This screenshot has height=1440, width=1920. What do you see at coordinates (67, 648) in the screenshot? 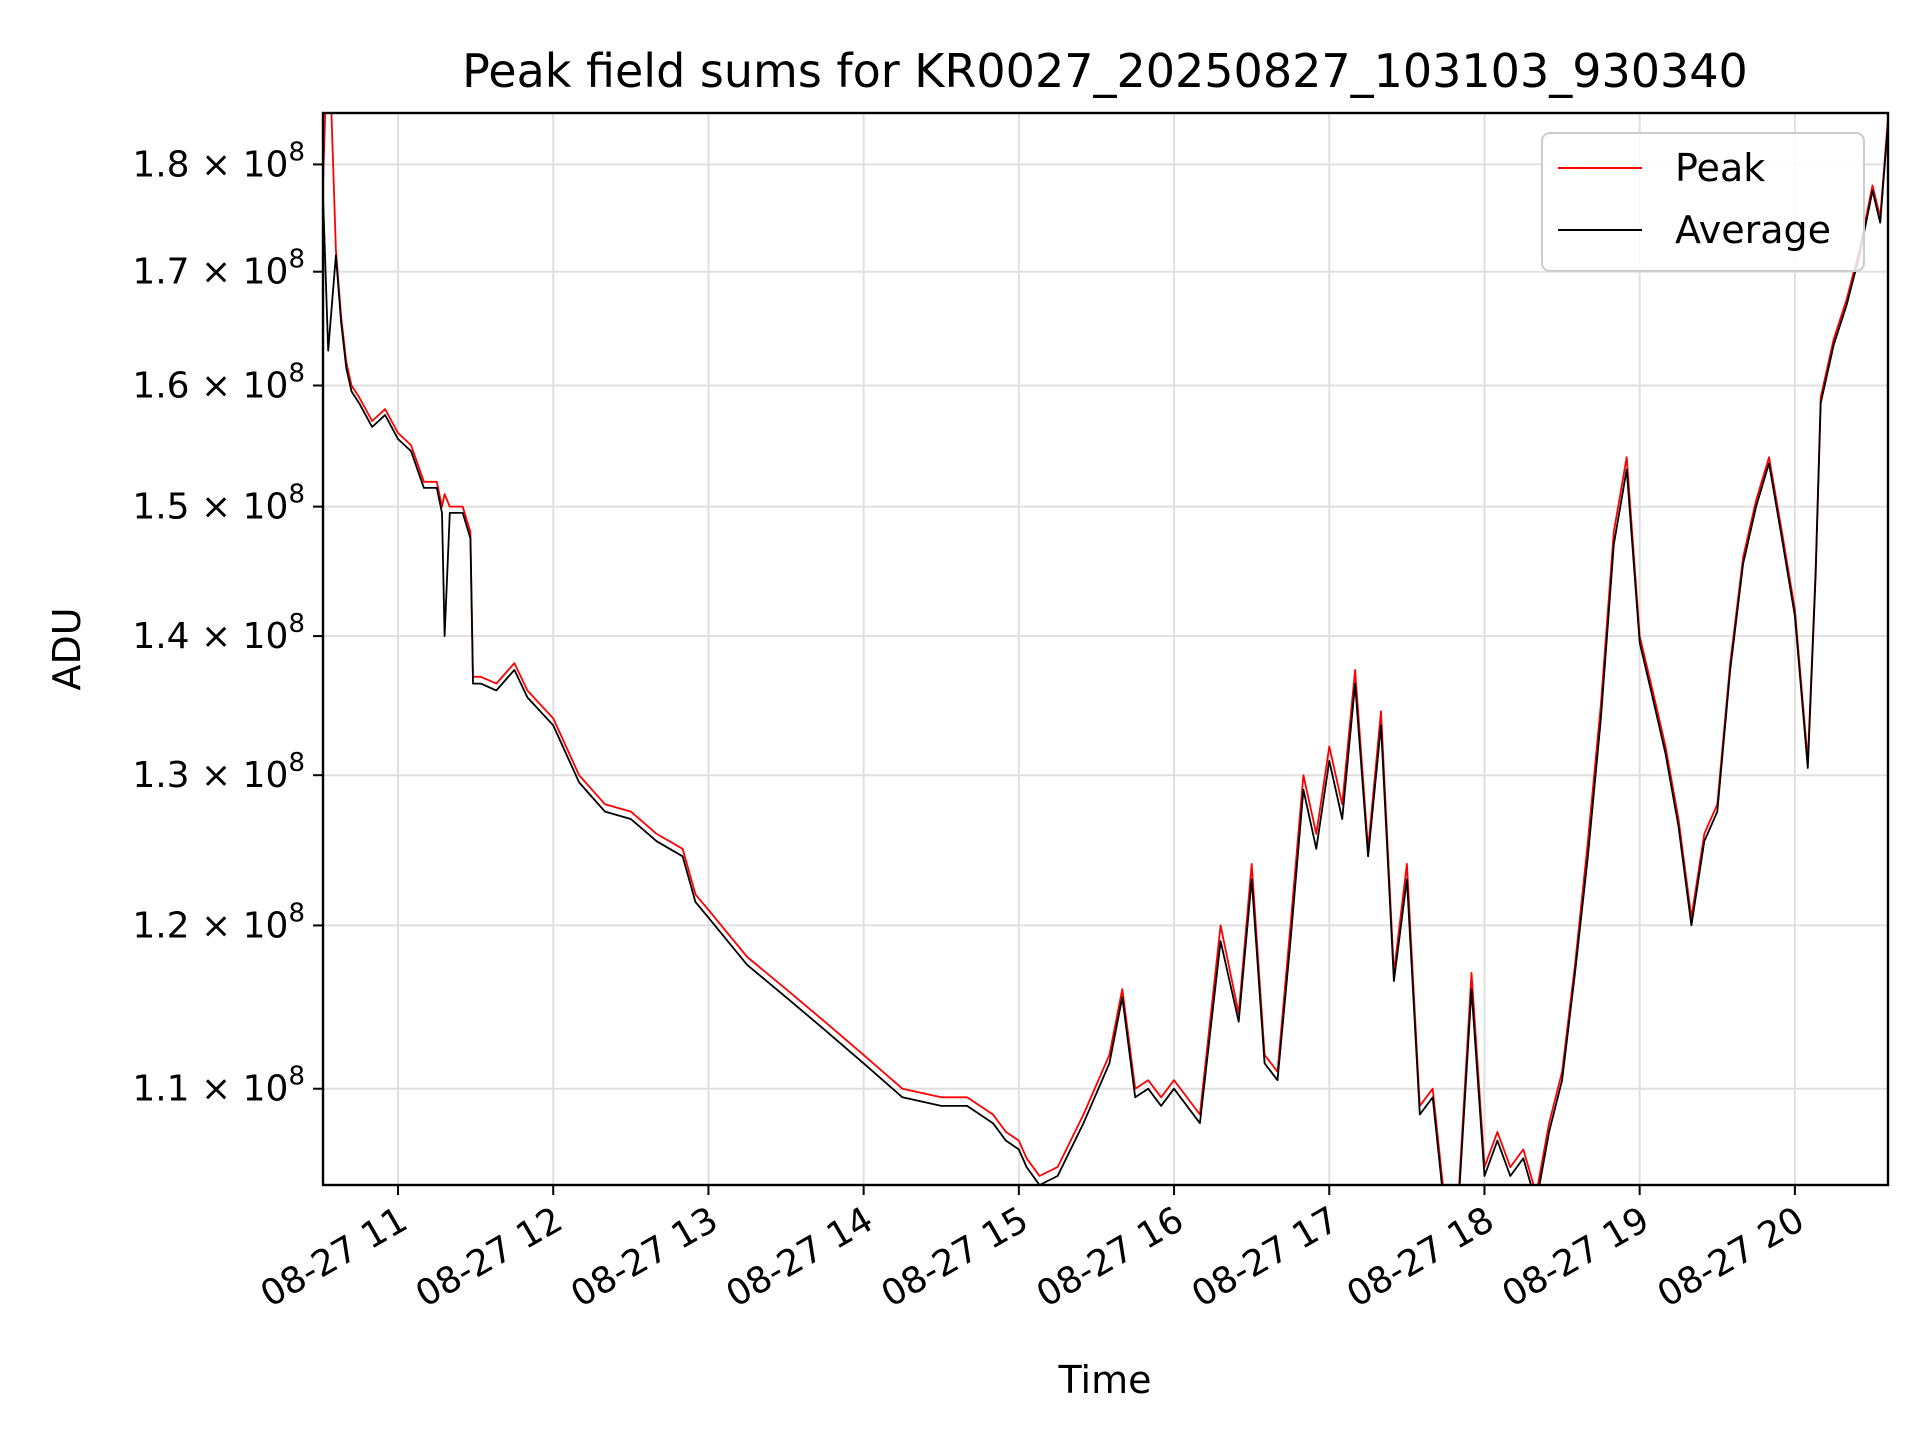
I see `y-axis-label: ADU` at bounding box center [67, 648].